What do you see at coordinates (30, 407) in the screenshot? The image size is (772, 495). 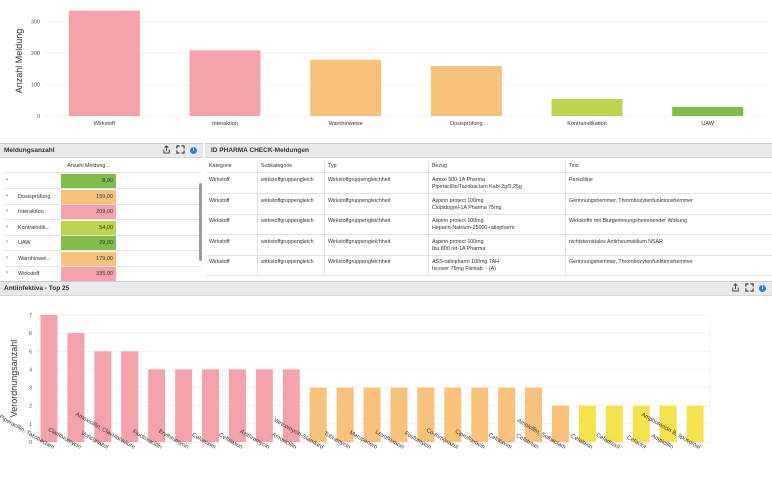 I see `y-tick-label: 2` at bounding box center [30, 407].